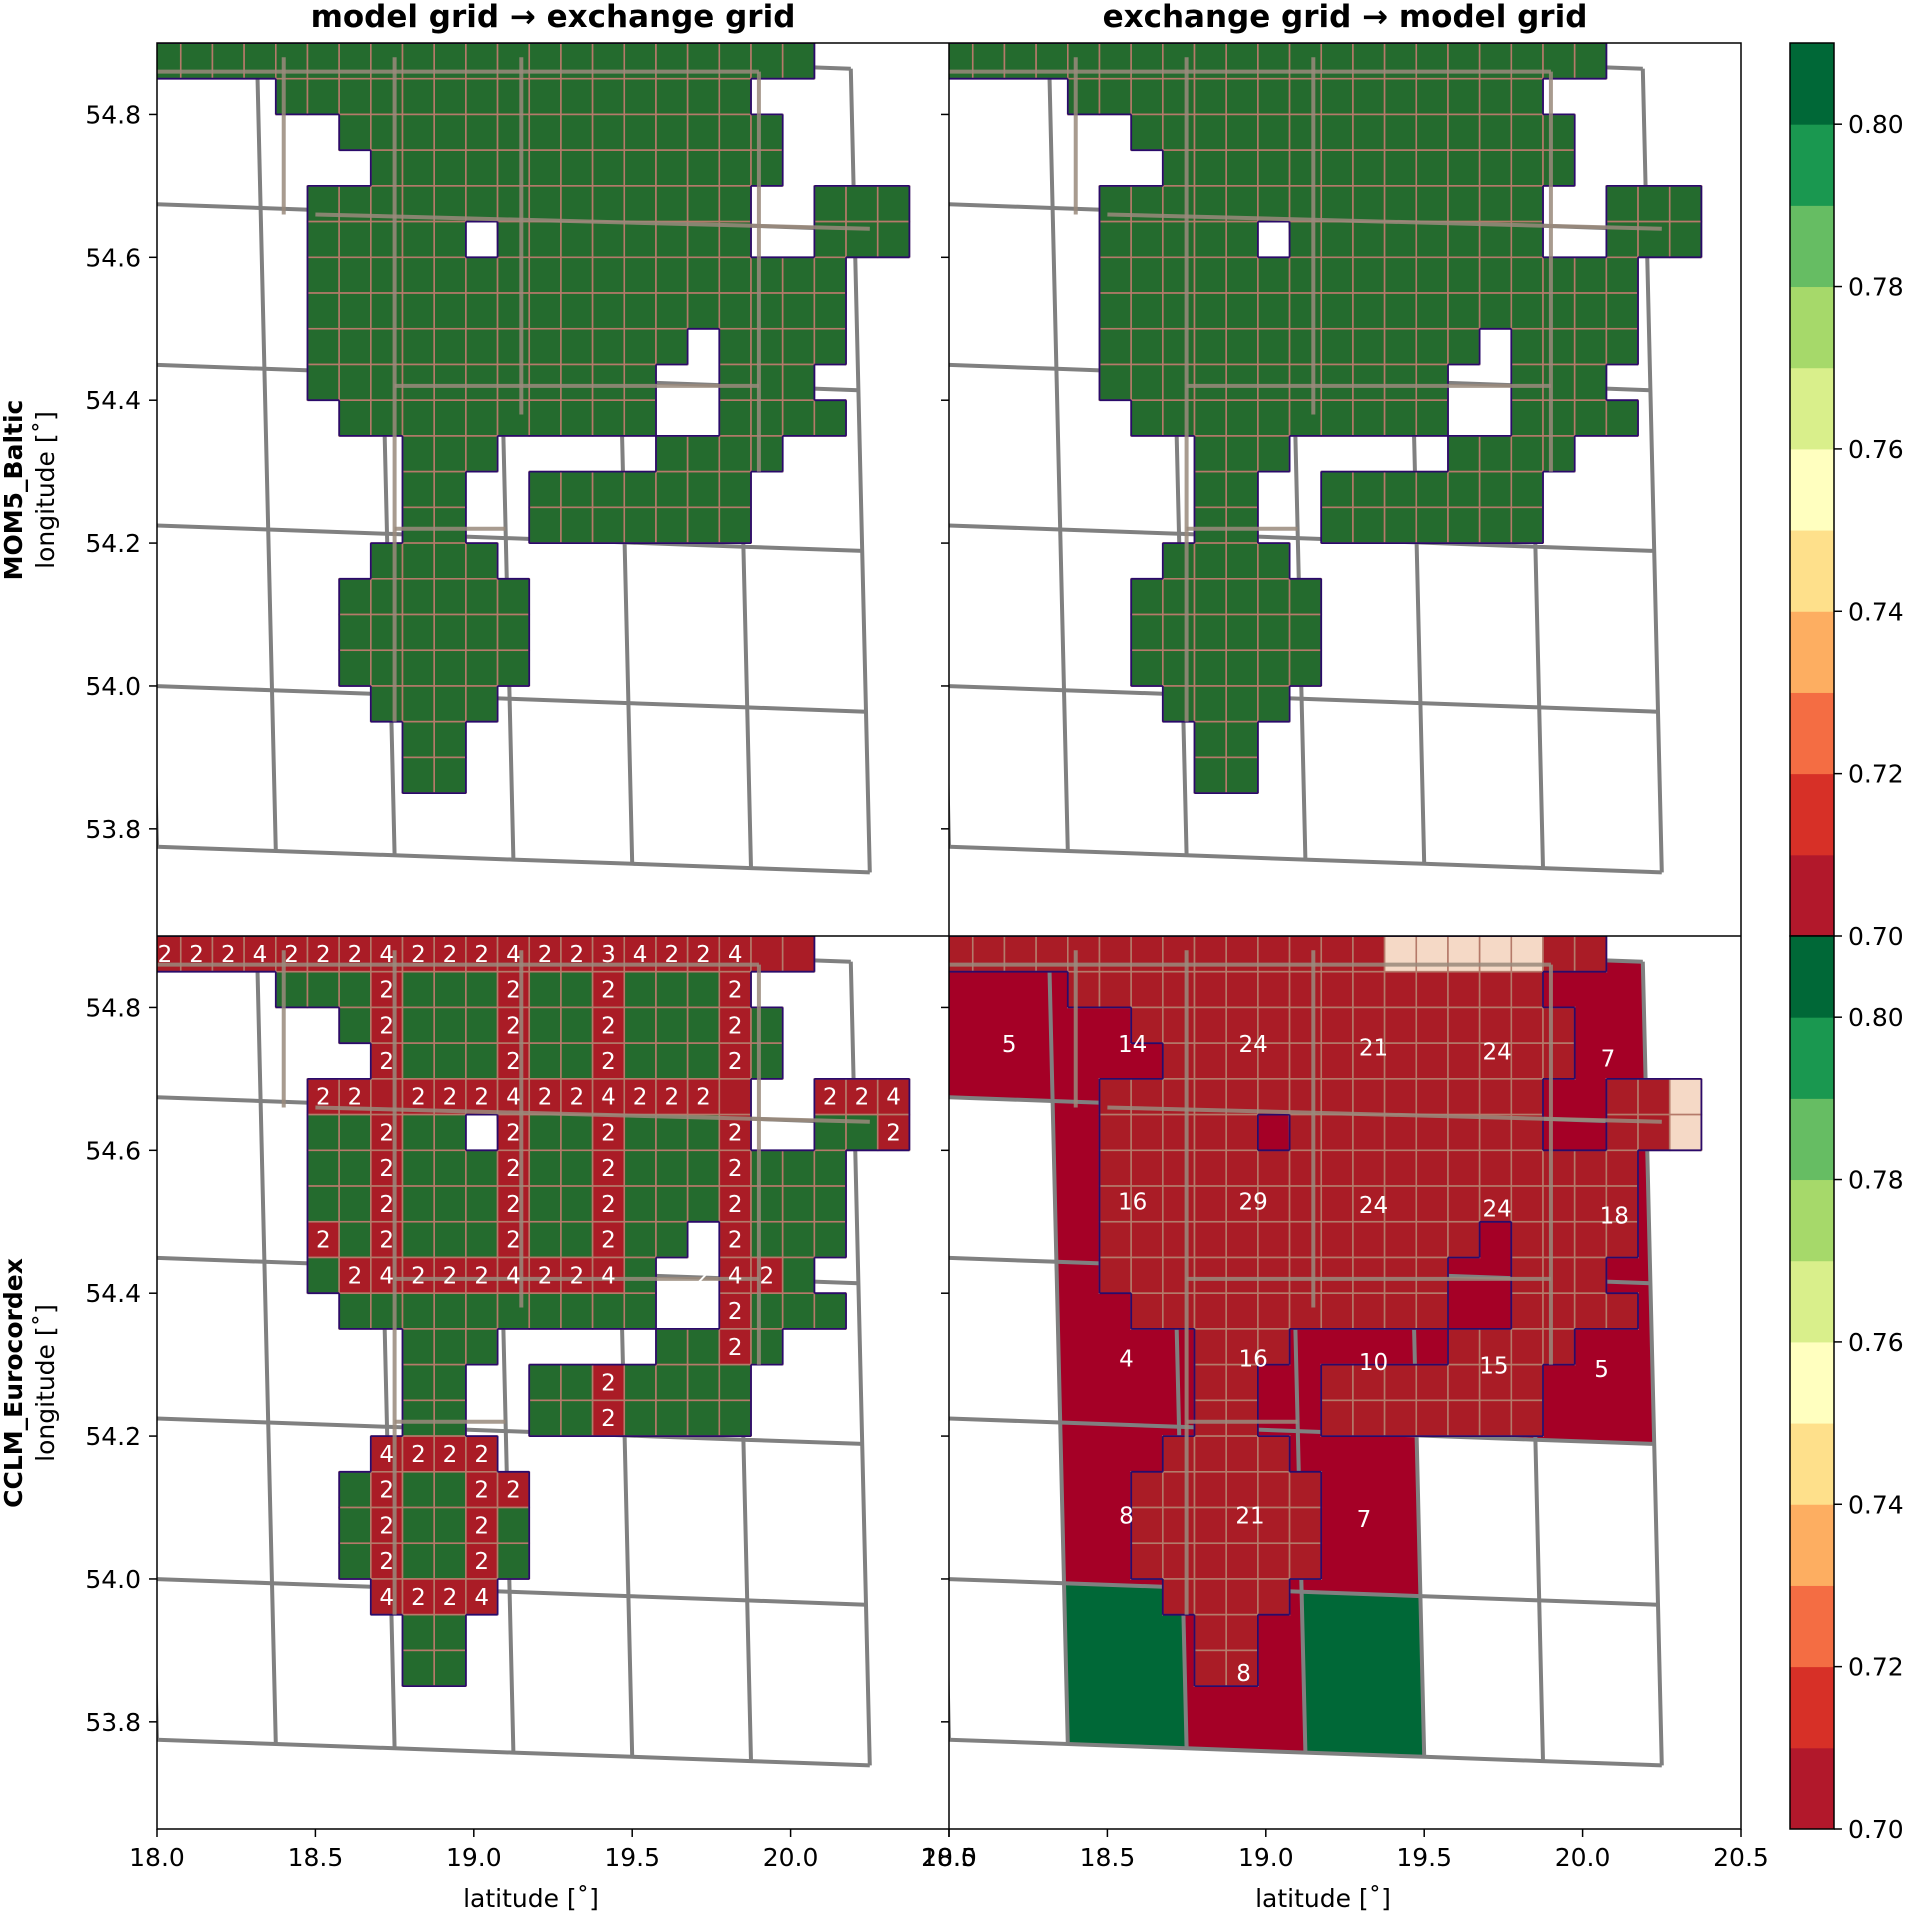  Describe the element at coordinates (113, 686) in the screenshot. I see `y-tick-label: 54.0` at that location.